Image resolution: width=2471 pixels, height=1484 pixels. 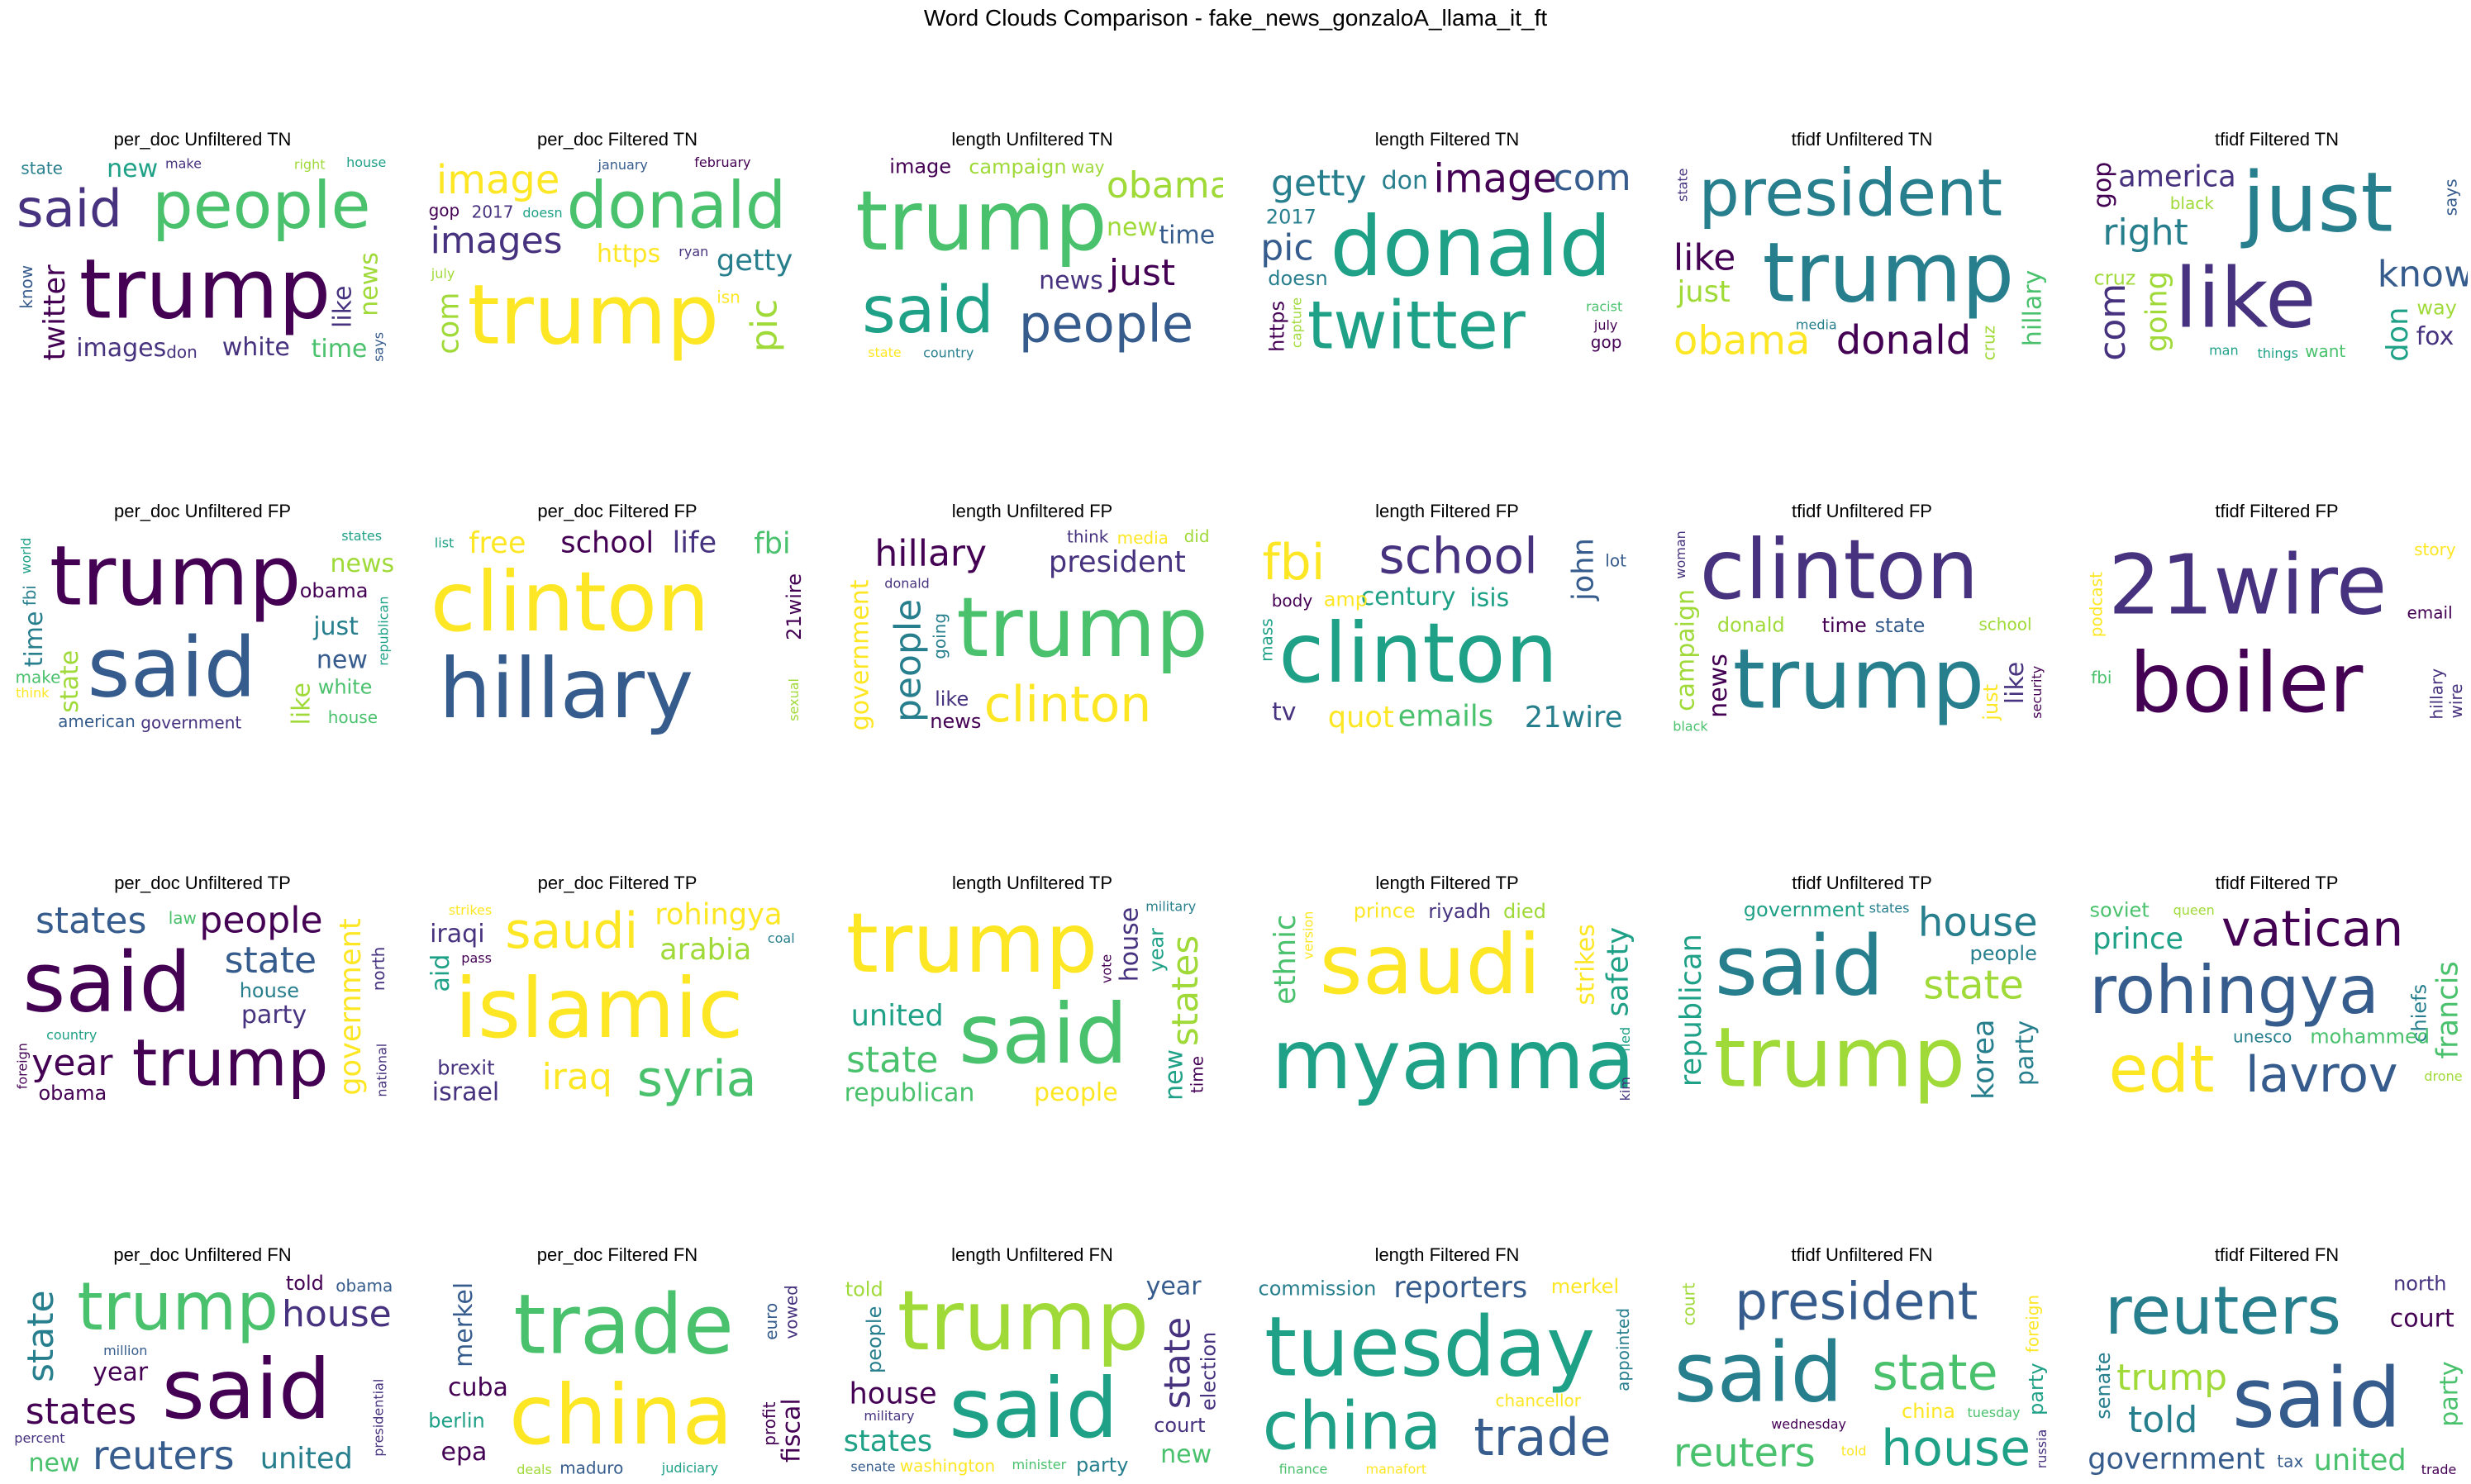 I want to click on cloud-word: military, so click(x=889, y=1416).